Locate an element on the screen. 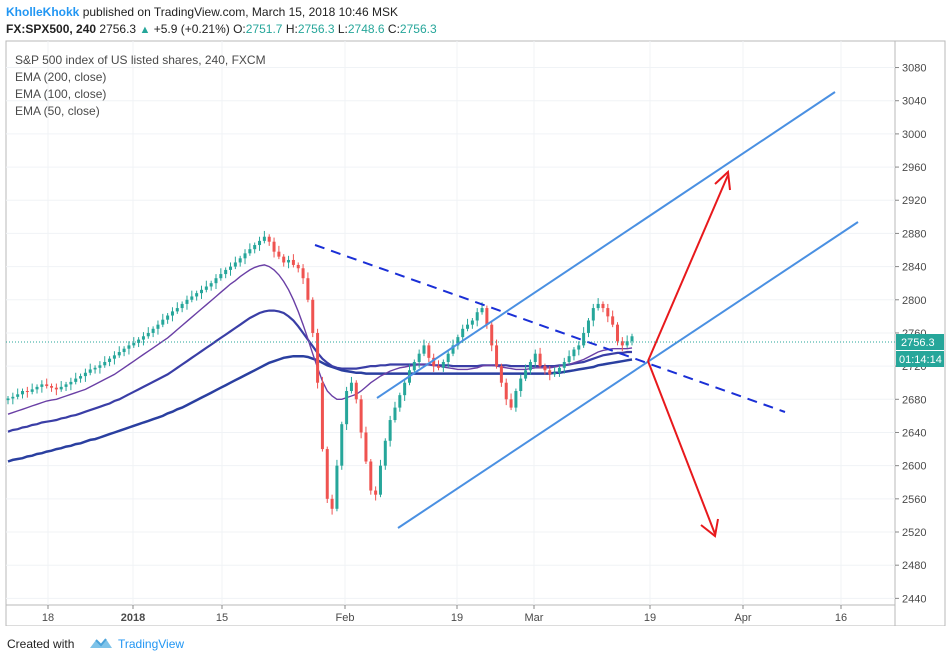  ema100-line is located at coordinates (319, 371).